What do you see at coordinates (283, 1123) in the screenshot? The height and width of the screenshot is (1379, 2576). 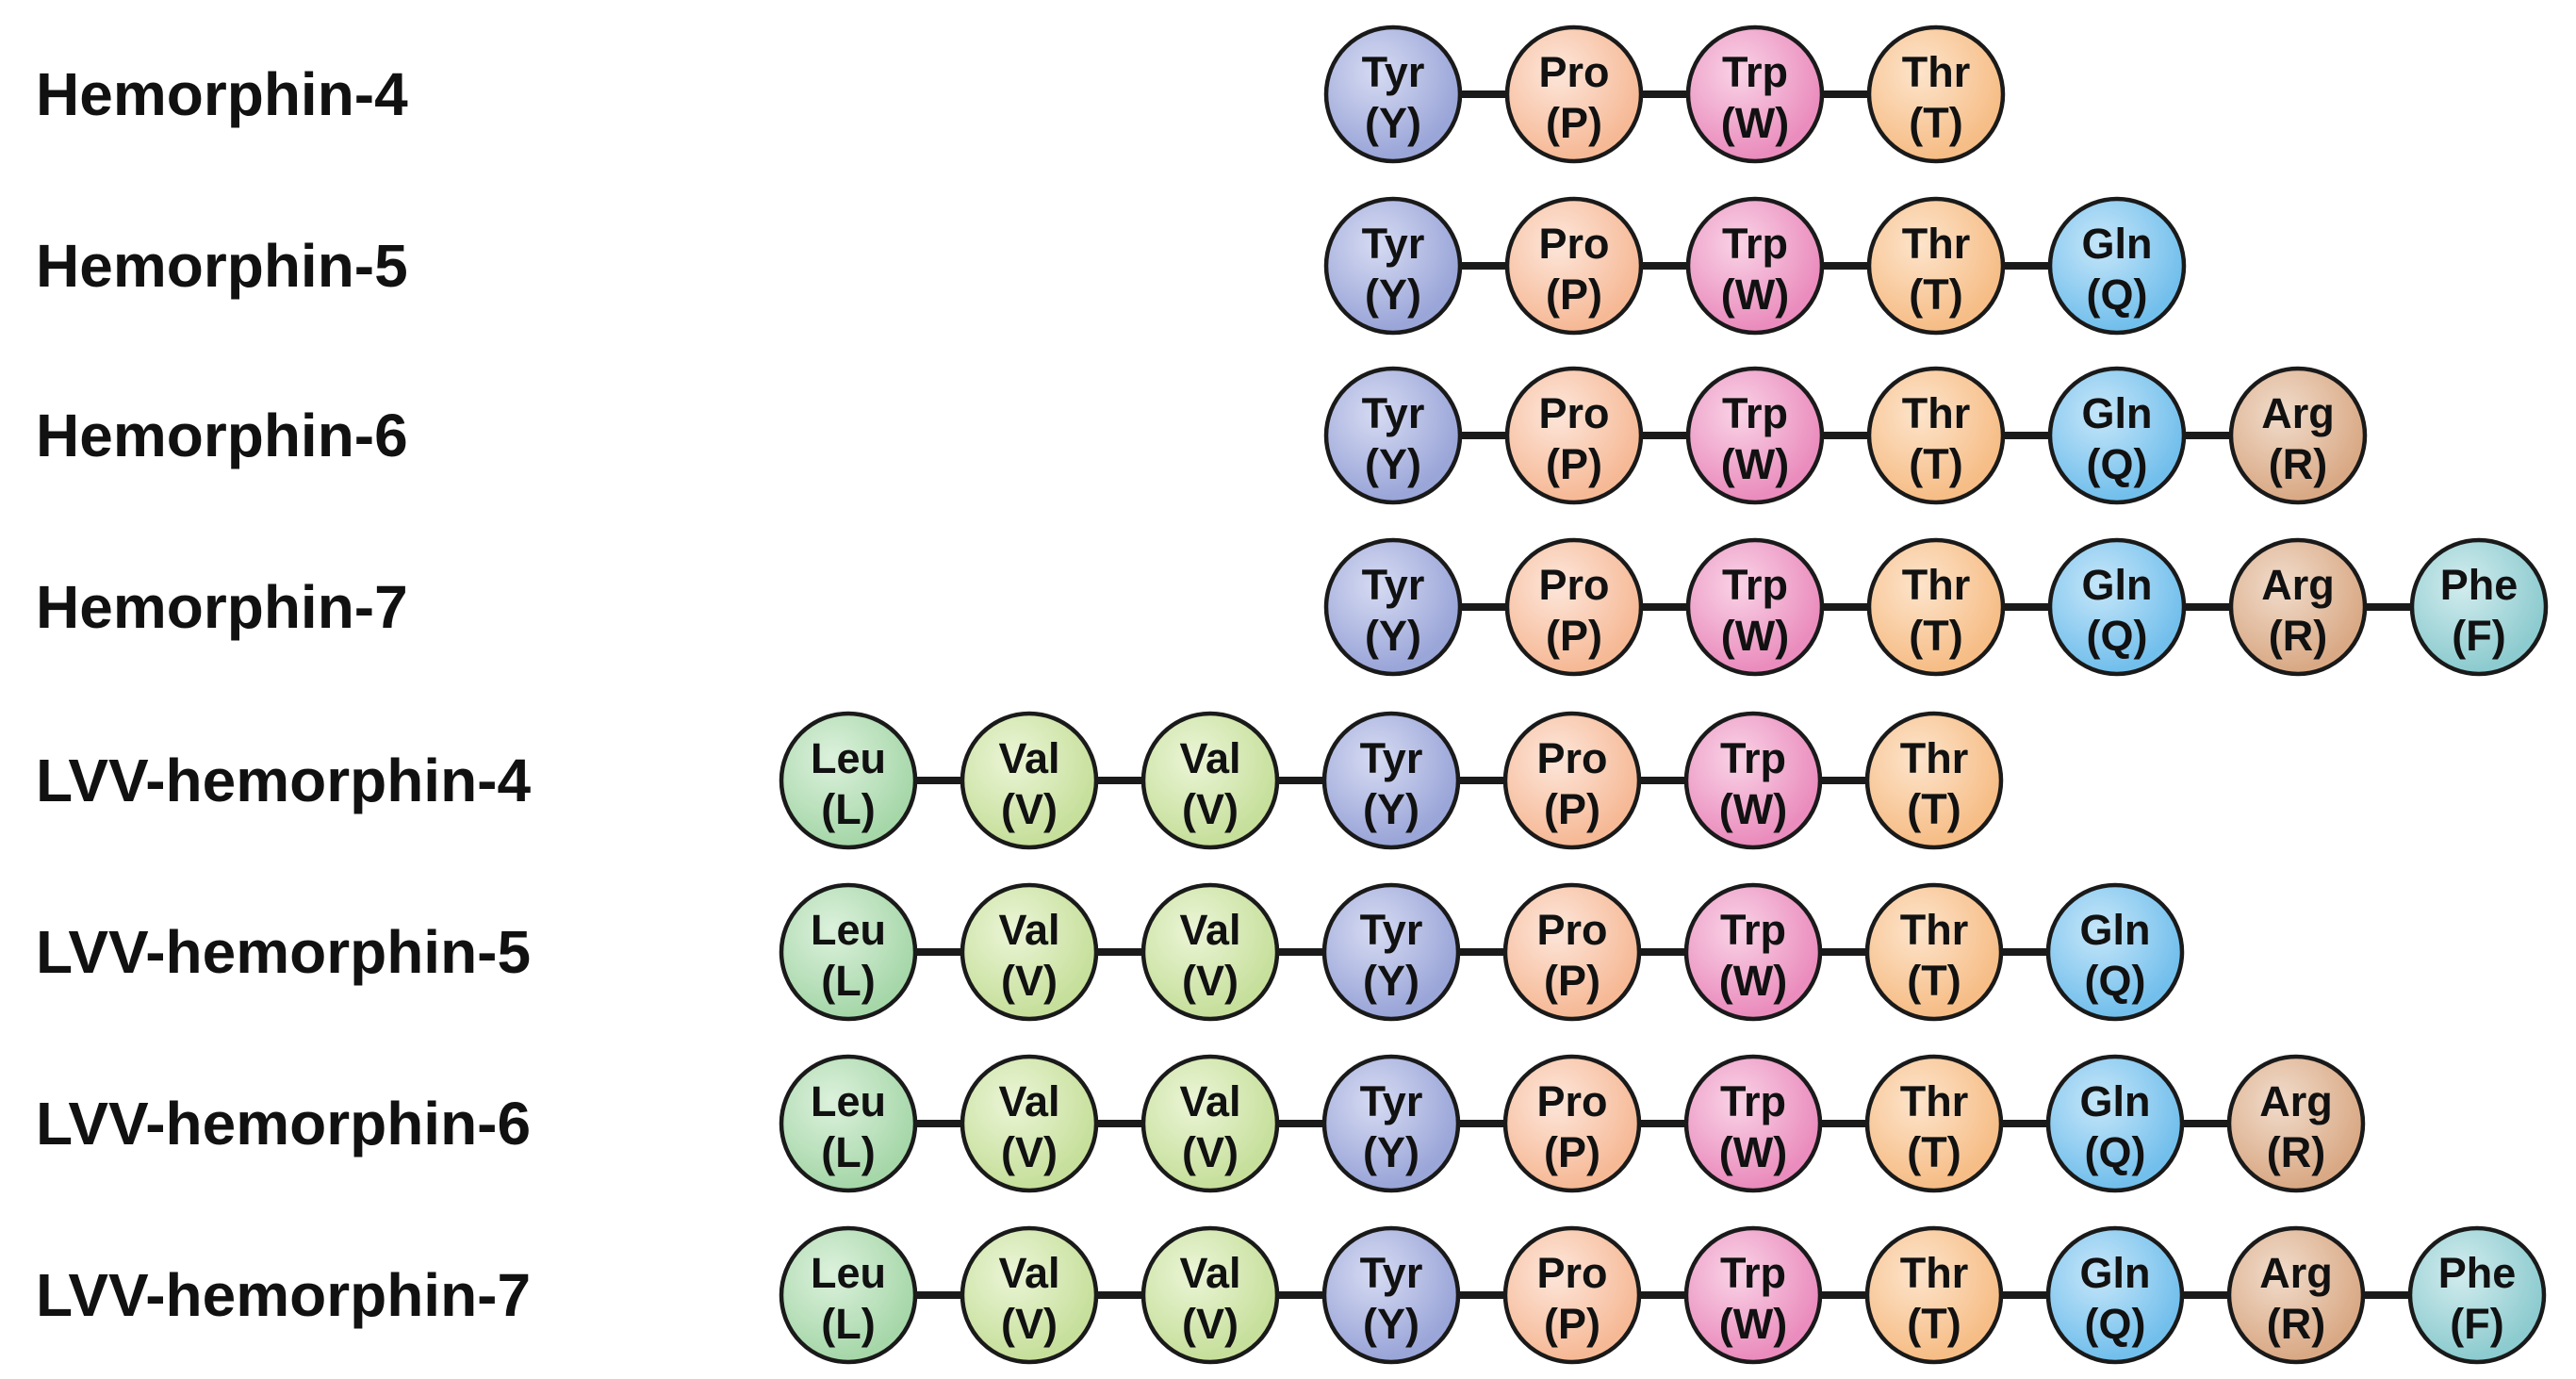 I see `peptide-name: LVV-hemorphin-6` at bounding box center [283, 1123].